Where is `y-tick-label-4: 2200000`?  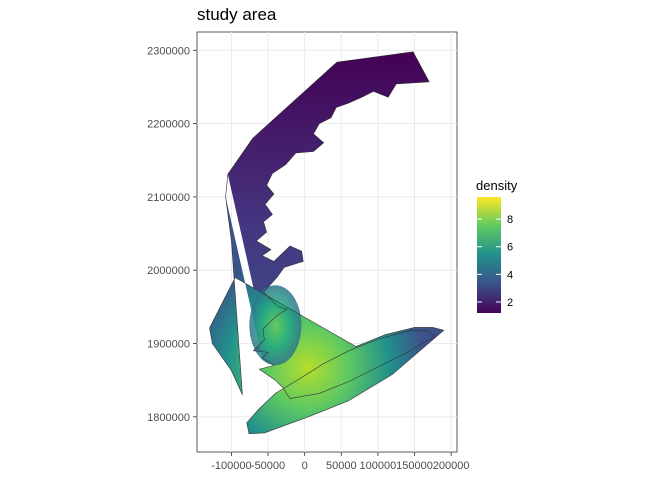 y-tick-label-4: 2200000 is located at coordinates (168, 125).